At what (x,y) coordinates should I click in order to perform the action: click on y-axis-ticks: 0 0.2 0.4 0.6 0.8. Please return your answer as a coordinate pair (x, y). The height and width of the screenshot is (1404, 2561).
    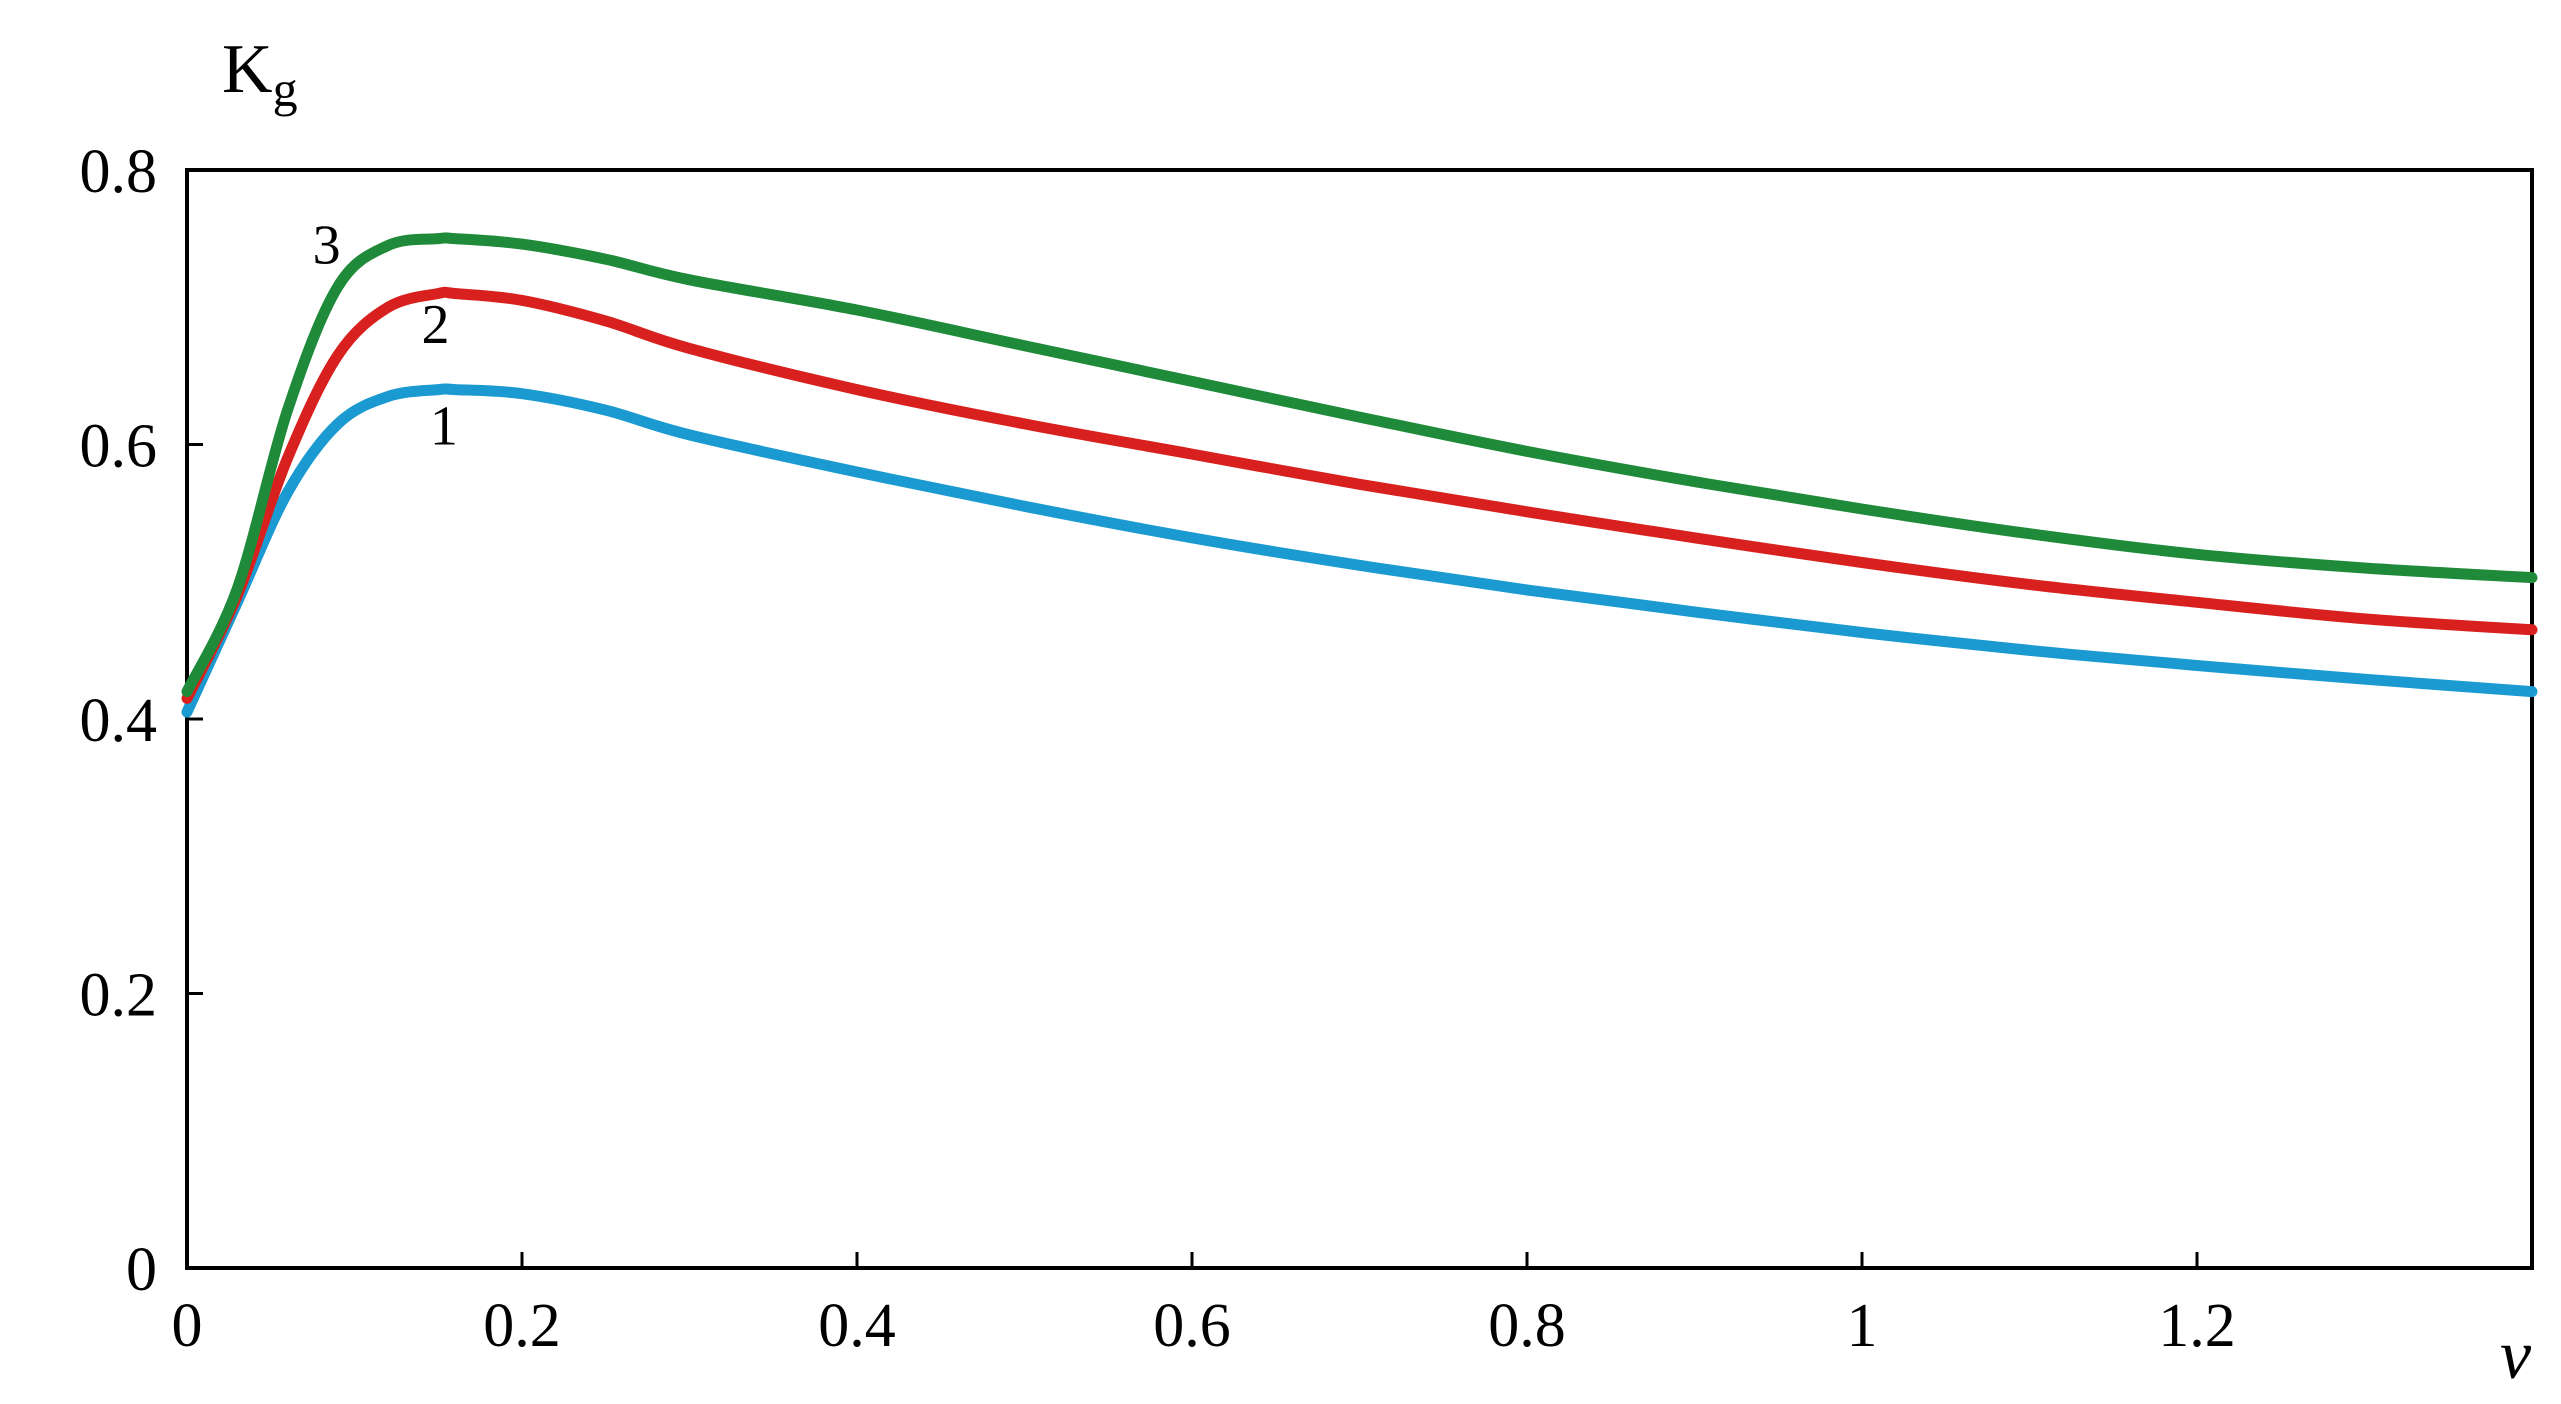
    Looking at the image, I should click on (141, 721).